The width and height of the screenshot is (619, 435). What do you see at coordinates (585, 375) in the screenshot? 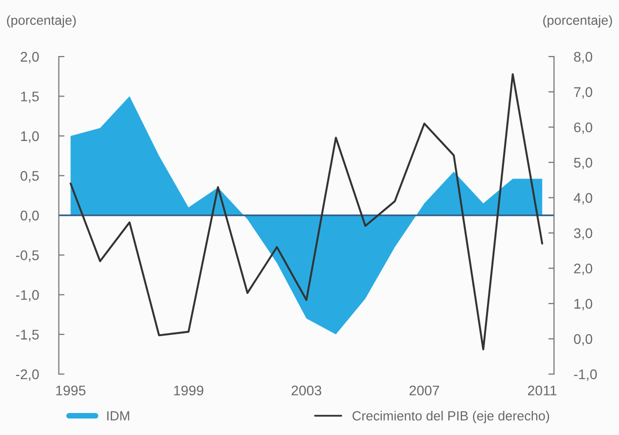
I see `y2-tick-label: -1,0` at bounding box center [585, 375].